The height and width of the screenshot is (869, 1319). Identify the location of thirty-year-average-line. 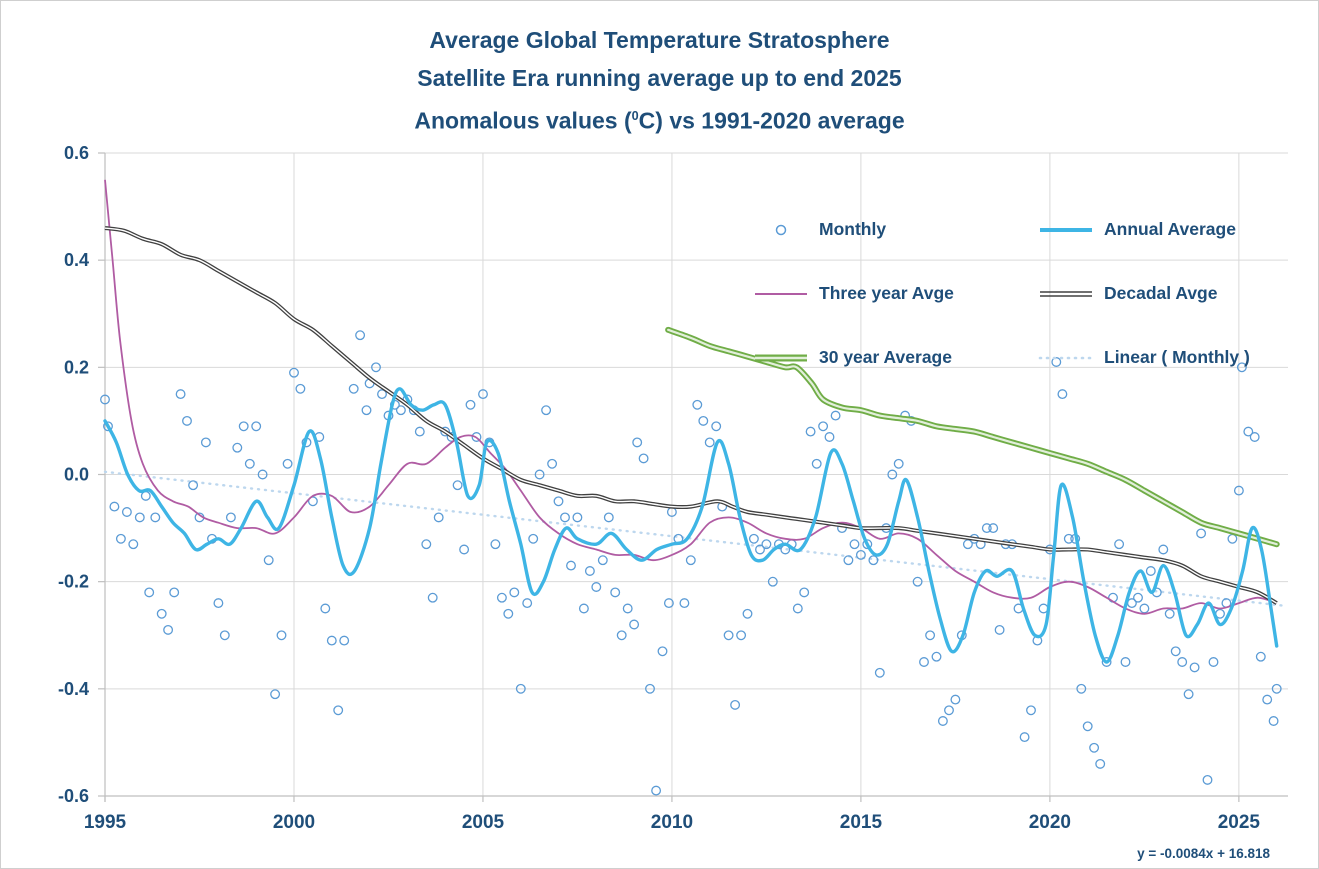
(972, 437).